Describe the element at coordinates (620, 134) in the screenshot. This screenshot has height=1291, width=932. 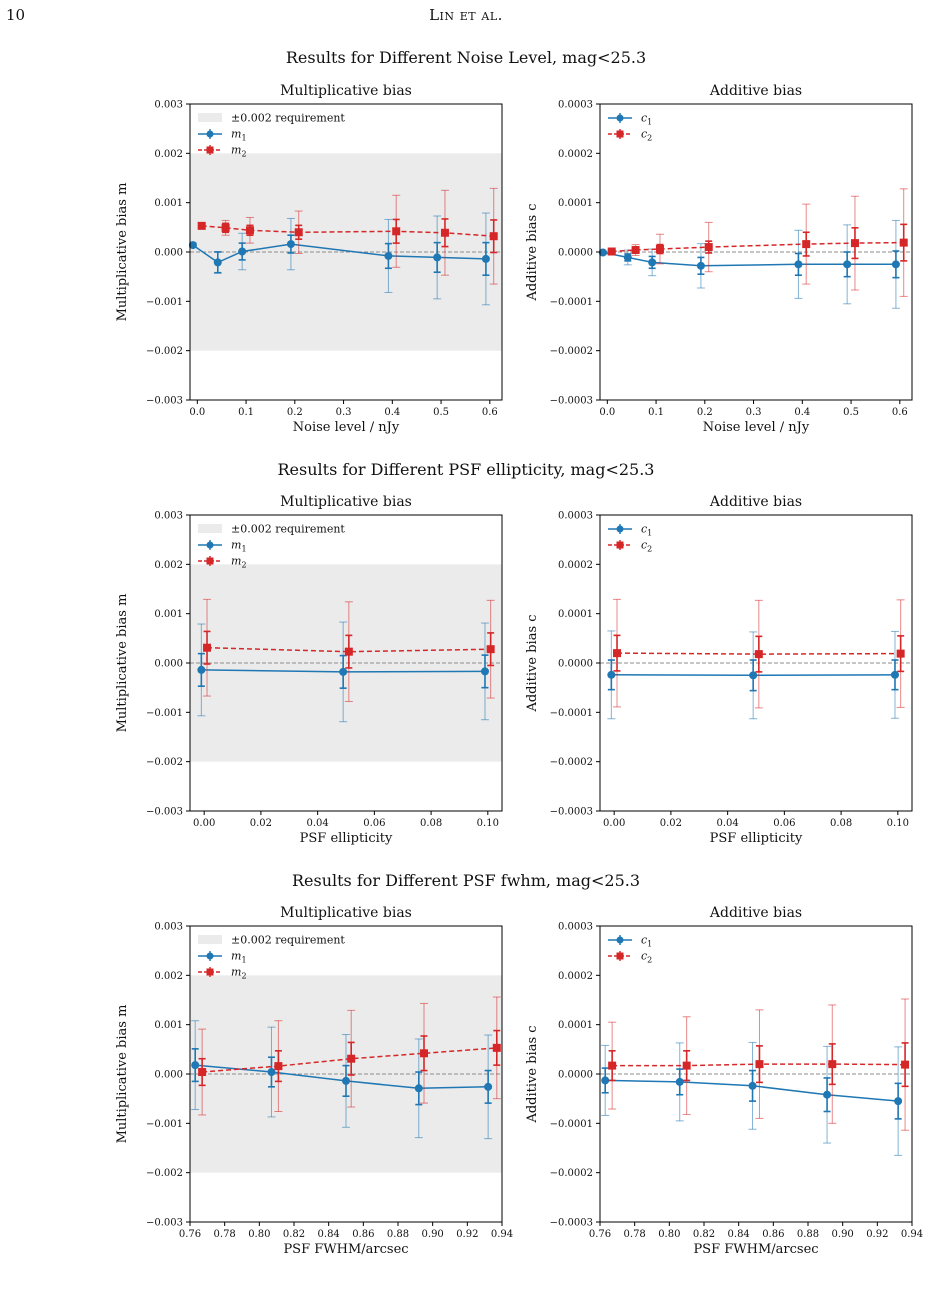
I see `legend-marker-c2` at that location.